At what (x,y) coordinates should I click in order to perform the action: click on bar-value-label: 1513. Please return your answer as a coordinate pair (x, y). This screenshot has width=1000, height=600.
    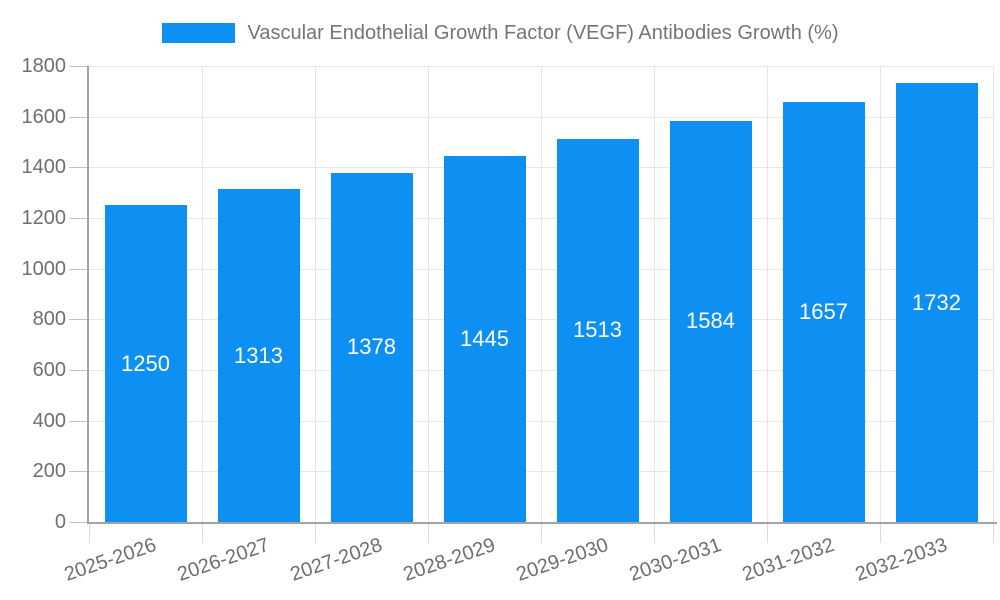
    Looking at the image, I should click on (597, 330).